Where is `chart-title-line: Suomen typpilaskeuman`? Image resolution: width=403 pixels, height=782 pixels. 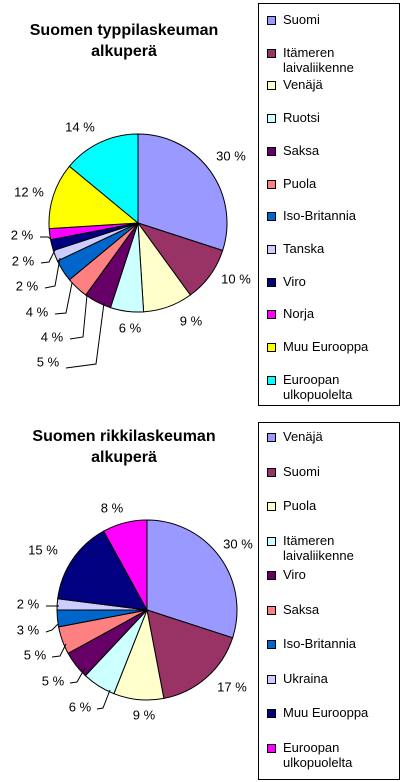
chart-title-line: Suomen typpilaskeuman is located at coordinates (124, 30).